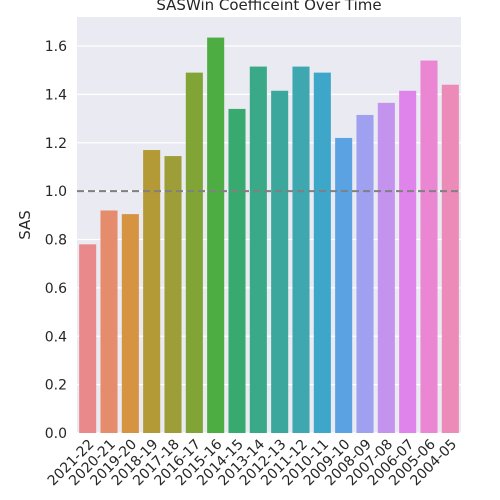 The width and height of the screenshot is (500, 500). I want to click on y-tick-labels: 0.0 0.2 0.4 0.6 0.8 1.0 1.2 1.4 1.6, so click(56, 240).